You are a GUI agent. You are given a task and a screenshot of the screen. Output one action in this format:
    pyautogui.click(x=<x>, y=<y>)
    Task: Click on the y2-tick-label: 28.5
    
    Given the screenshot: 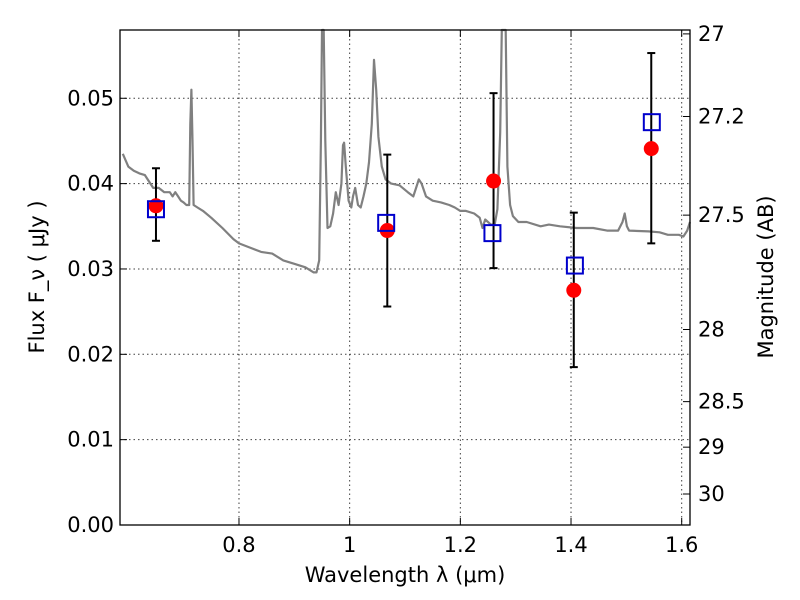 What is the action you would take?
    pyautogui.click(x=721, y=402)
    